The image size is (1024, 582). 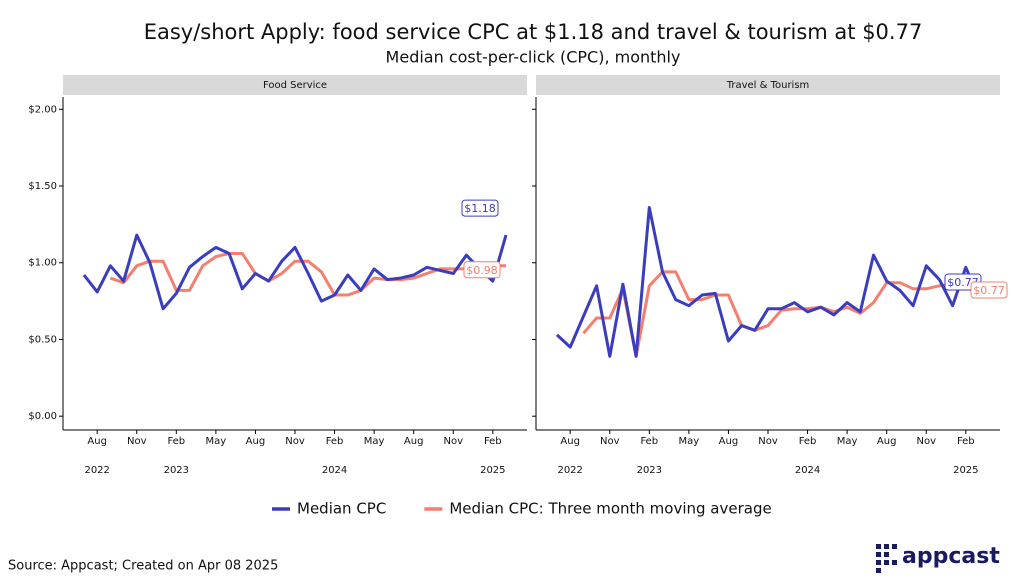 I want to click on chart-subtitle: Median cost-per-click (CPC), monthly, so click(x=533, y=57).